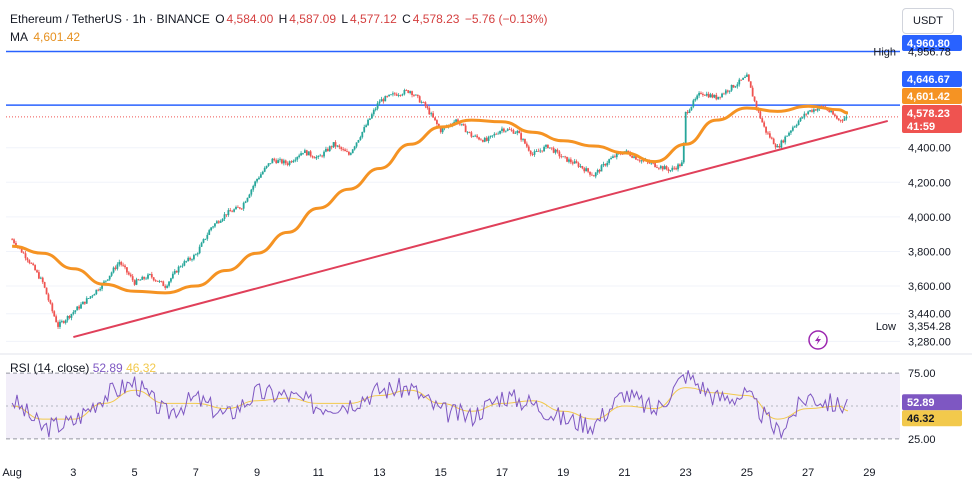 This screenshot has width=972, height=504. I want to click on flash-icon, so click(818, 340).